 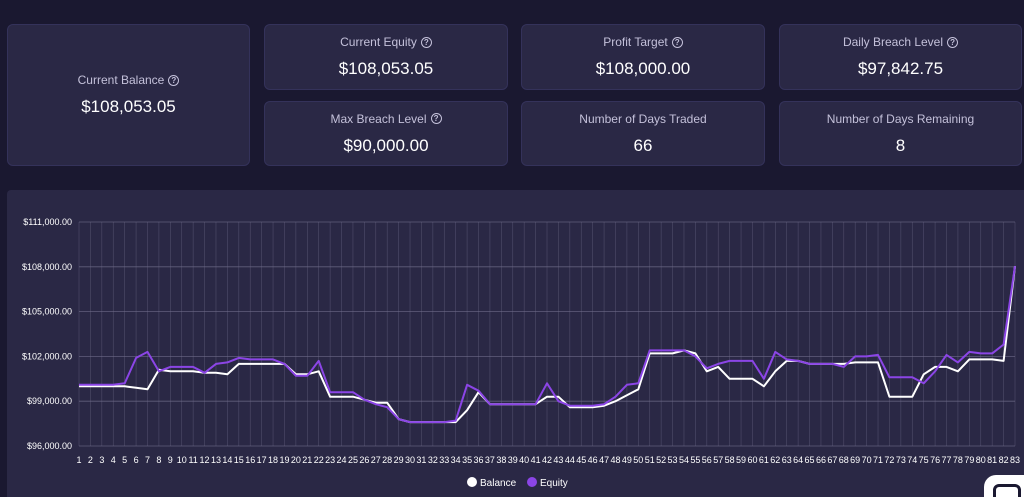 I want to click on days-traded-label: Number of Days Traded, so click(x=643, y=118).